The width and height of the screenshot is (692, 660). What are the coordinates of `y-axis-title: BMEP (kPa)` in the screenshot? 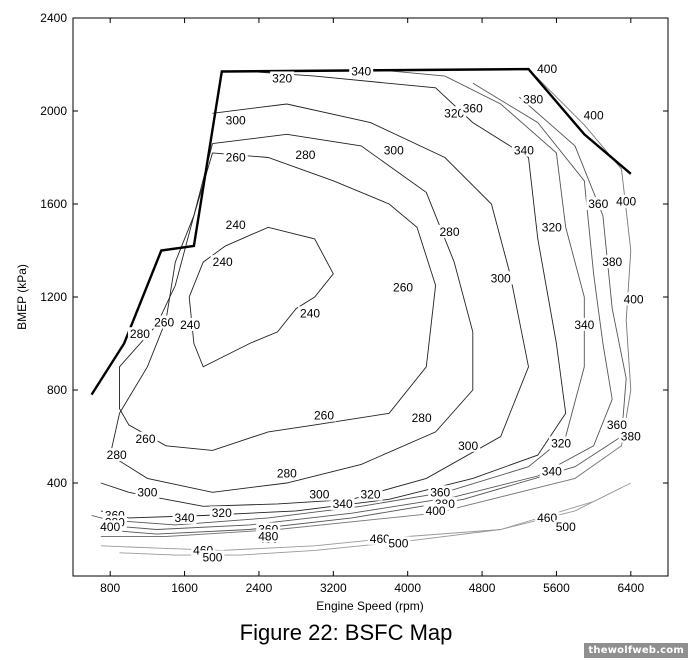 It's located at (22, 297).